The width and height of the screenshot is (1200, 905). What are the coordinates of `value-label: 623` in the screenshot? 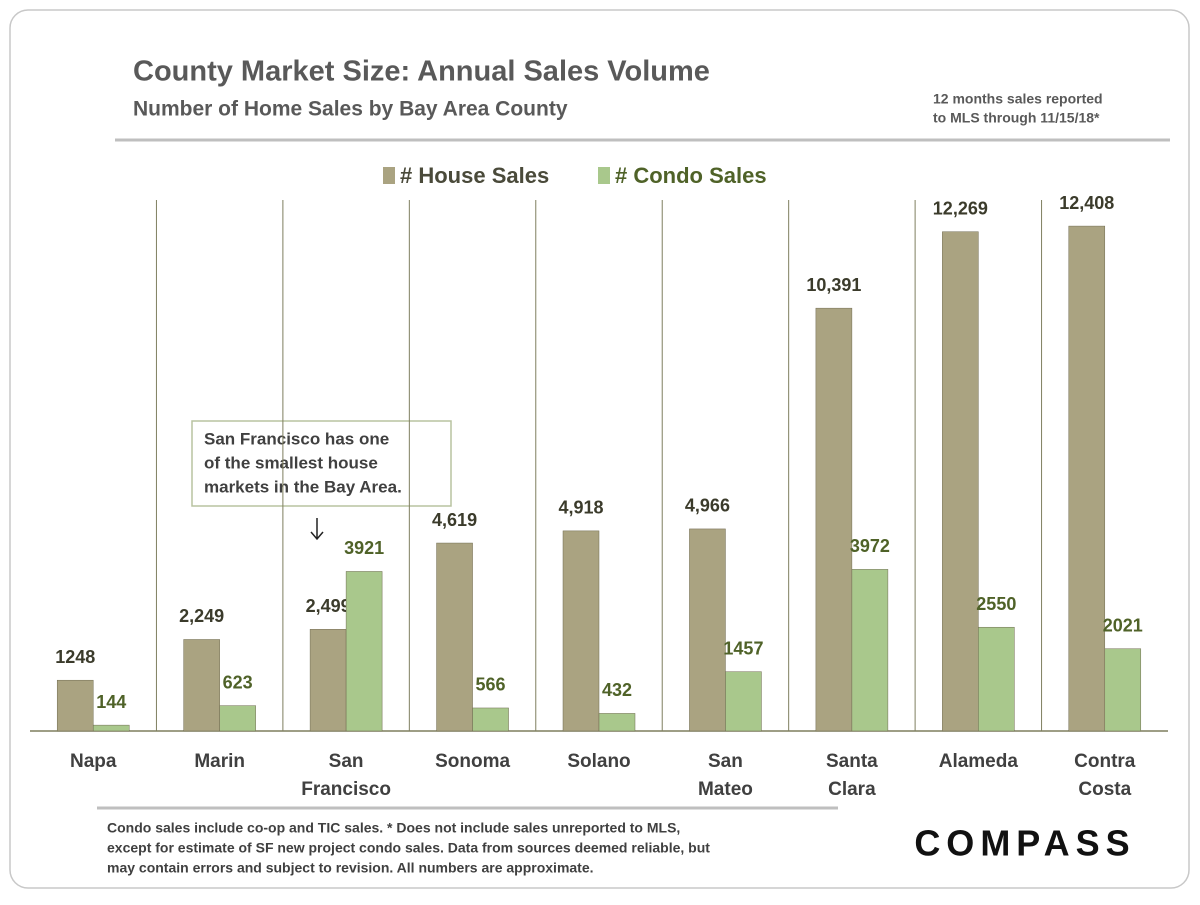 It's located at (238, 682).